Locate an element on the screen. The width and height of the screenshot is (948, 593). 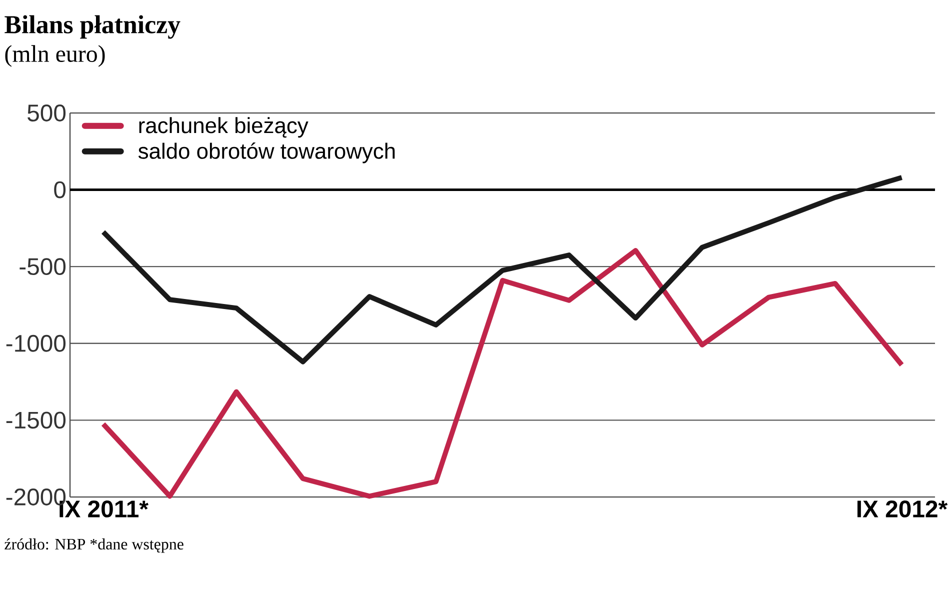
legend-label: saldo obrotów towarowych is located at coordinates (266, 153).